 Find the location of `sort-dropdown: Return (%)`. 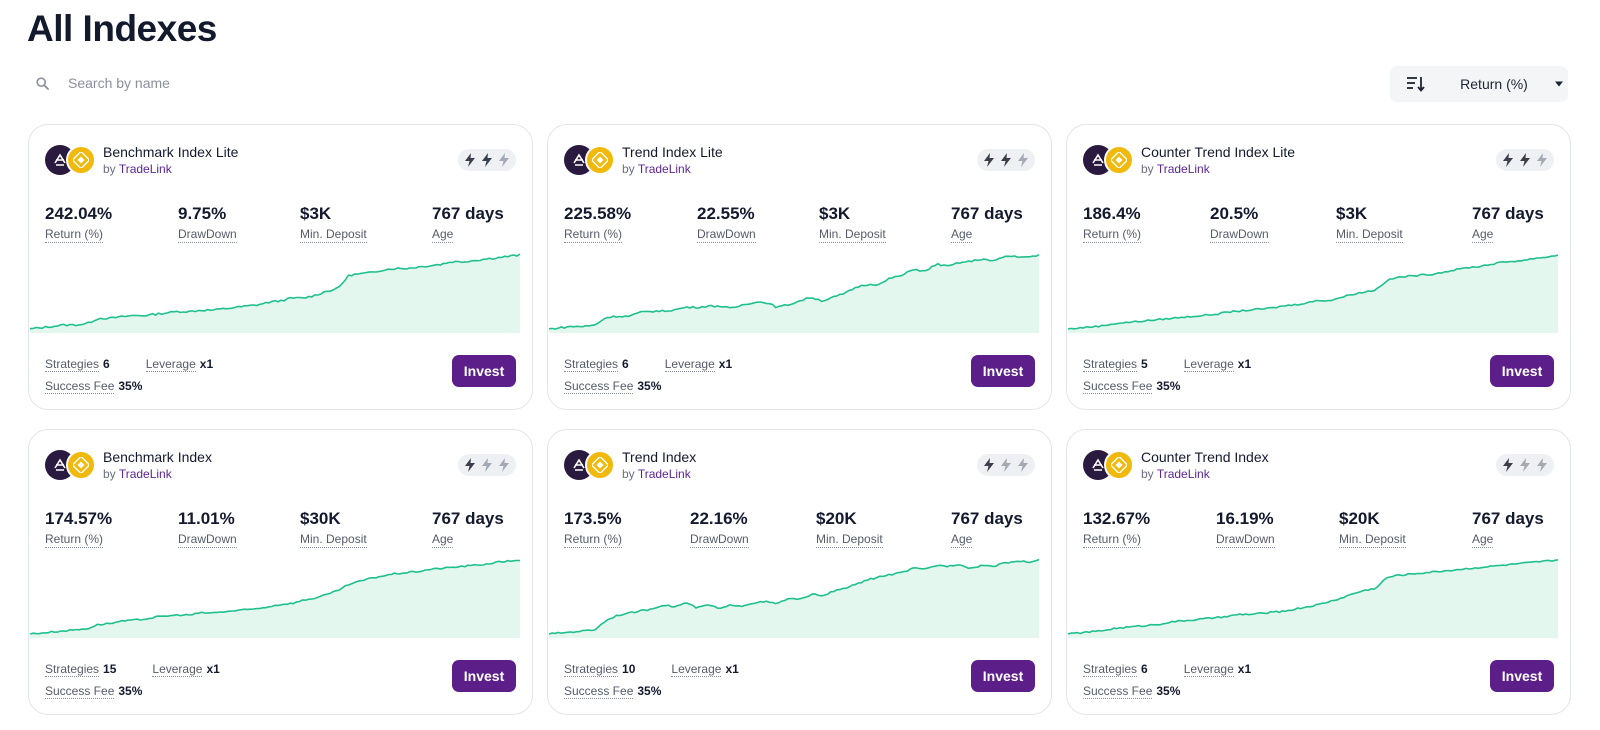

sort-dropdown: Return (%) is located at coordinates (1479, 84).